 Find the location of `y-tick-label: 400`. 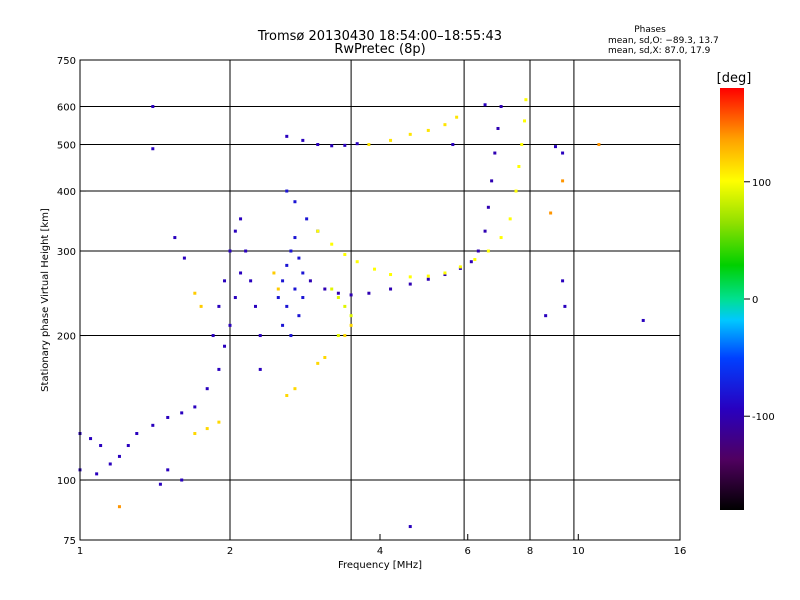

y-tick-label: 400 is located at coordinates (66, 192).